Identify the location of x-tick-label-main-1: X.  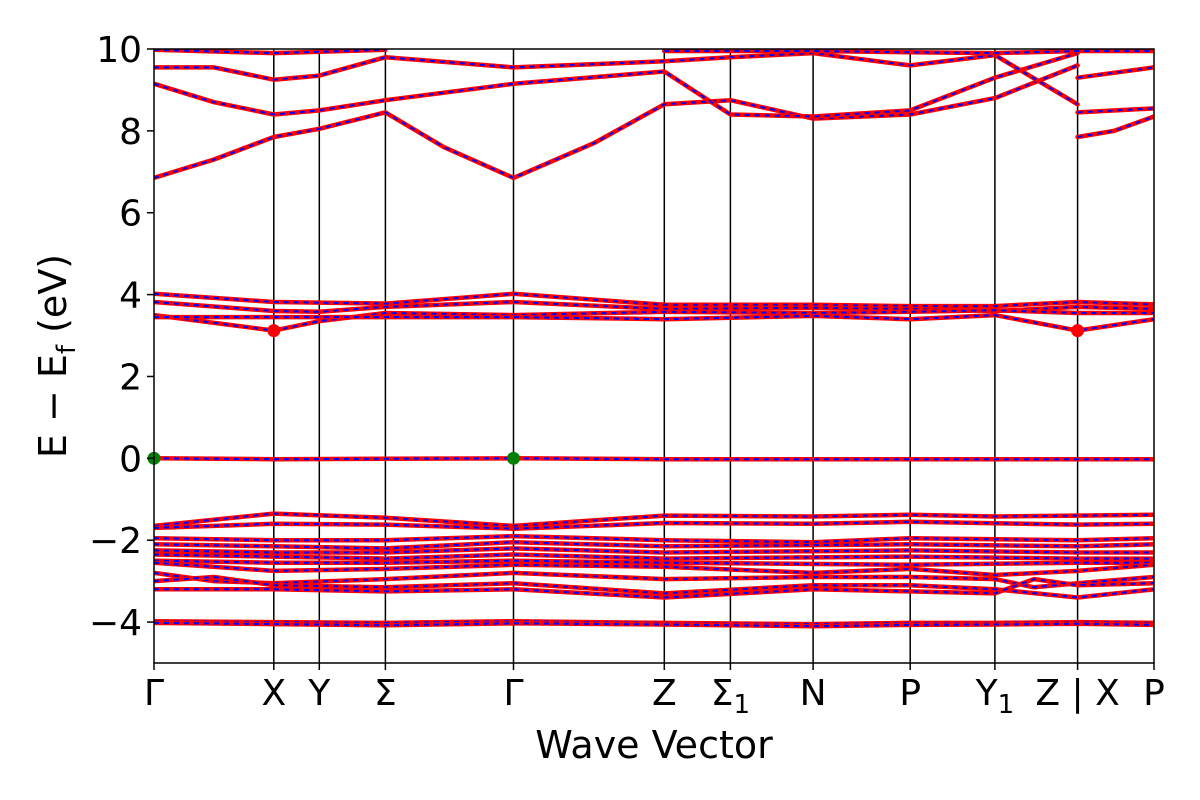
(273, 693).